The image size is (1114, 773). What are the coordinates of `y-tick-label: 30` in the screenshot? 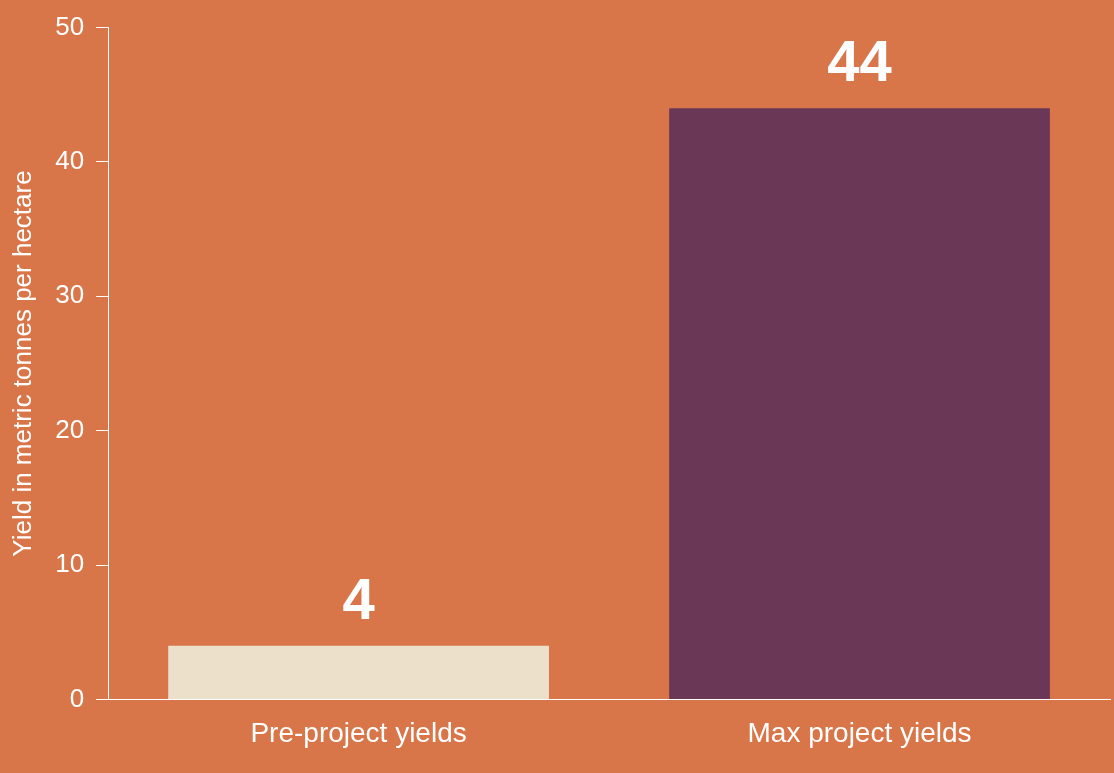 It's located at (70, 294).